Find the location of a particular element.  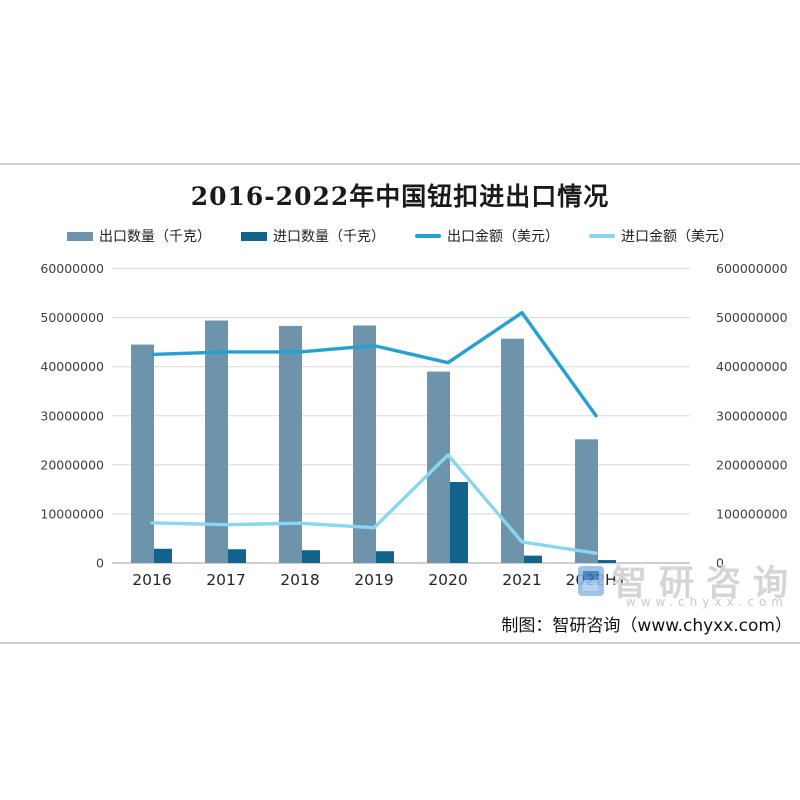

legend-label: 进口金额（美元） is located at coordinates (677, 237).